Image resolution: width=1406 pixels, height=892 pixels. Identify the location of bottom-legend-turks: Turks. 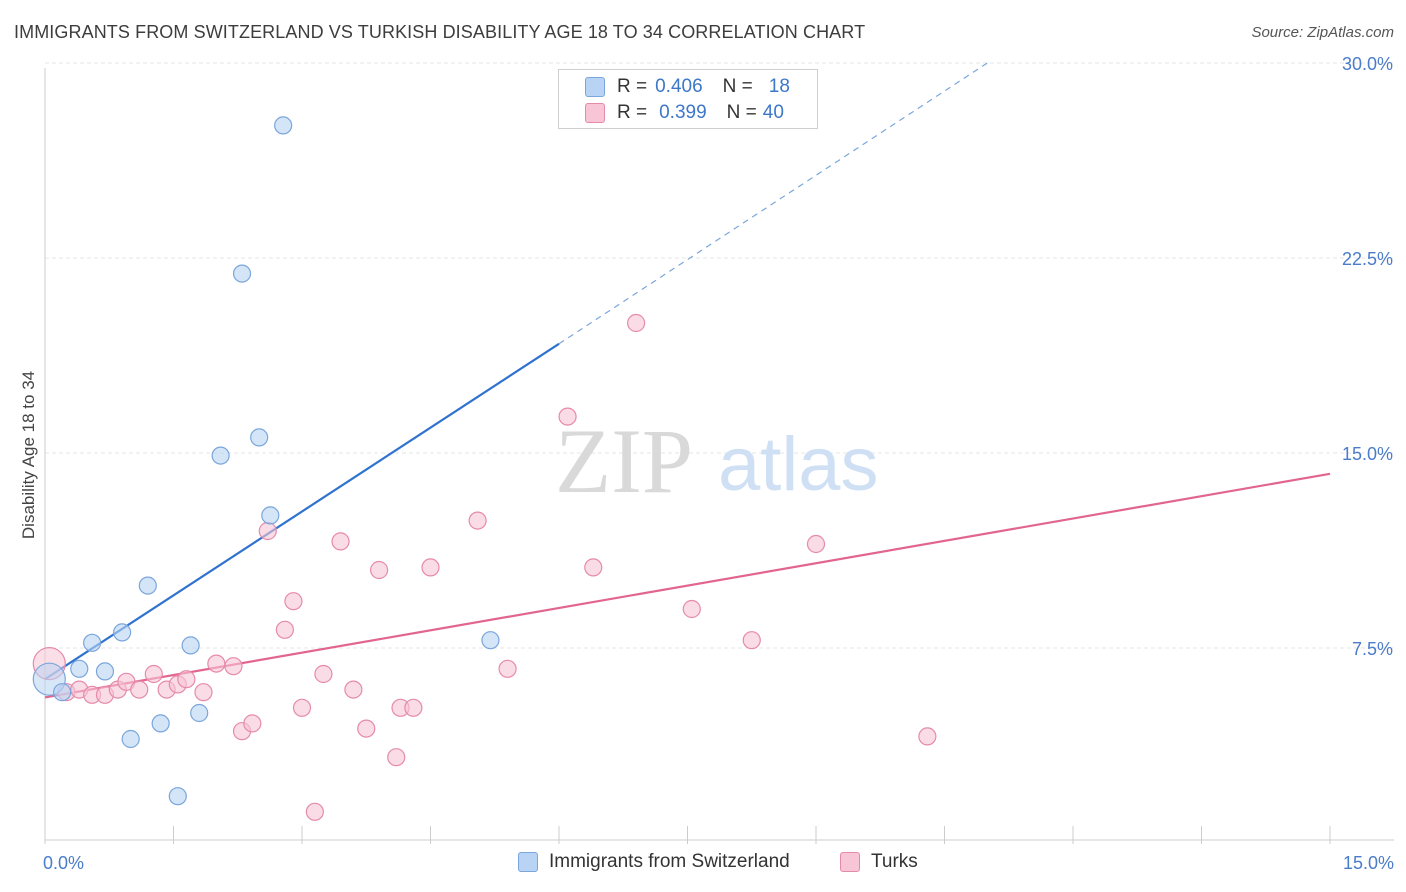
(879, 862).